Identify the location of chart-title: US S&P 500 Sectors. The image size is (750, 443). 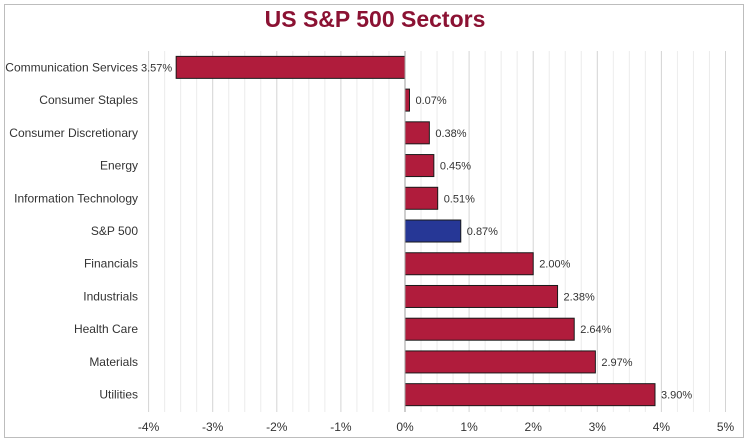
(375, 19).